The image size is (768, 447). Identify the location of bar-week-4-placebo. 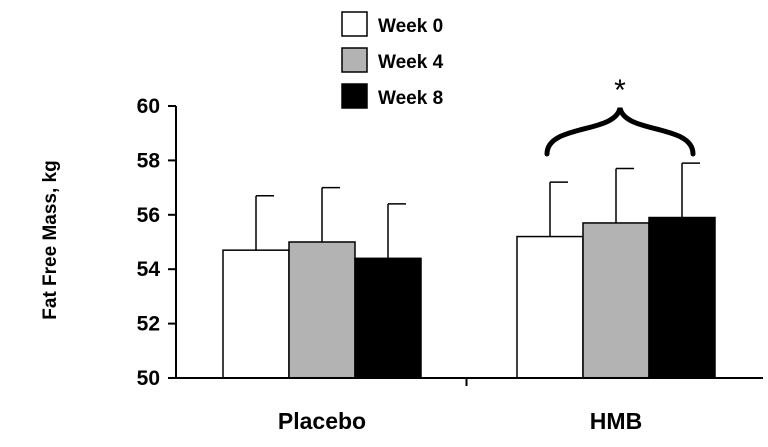
(322, 310).